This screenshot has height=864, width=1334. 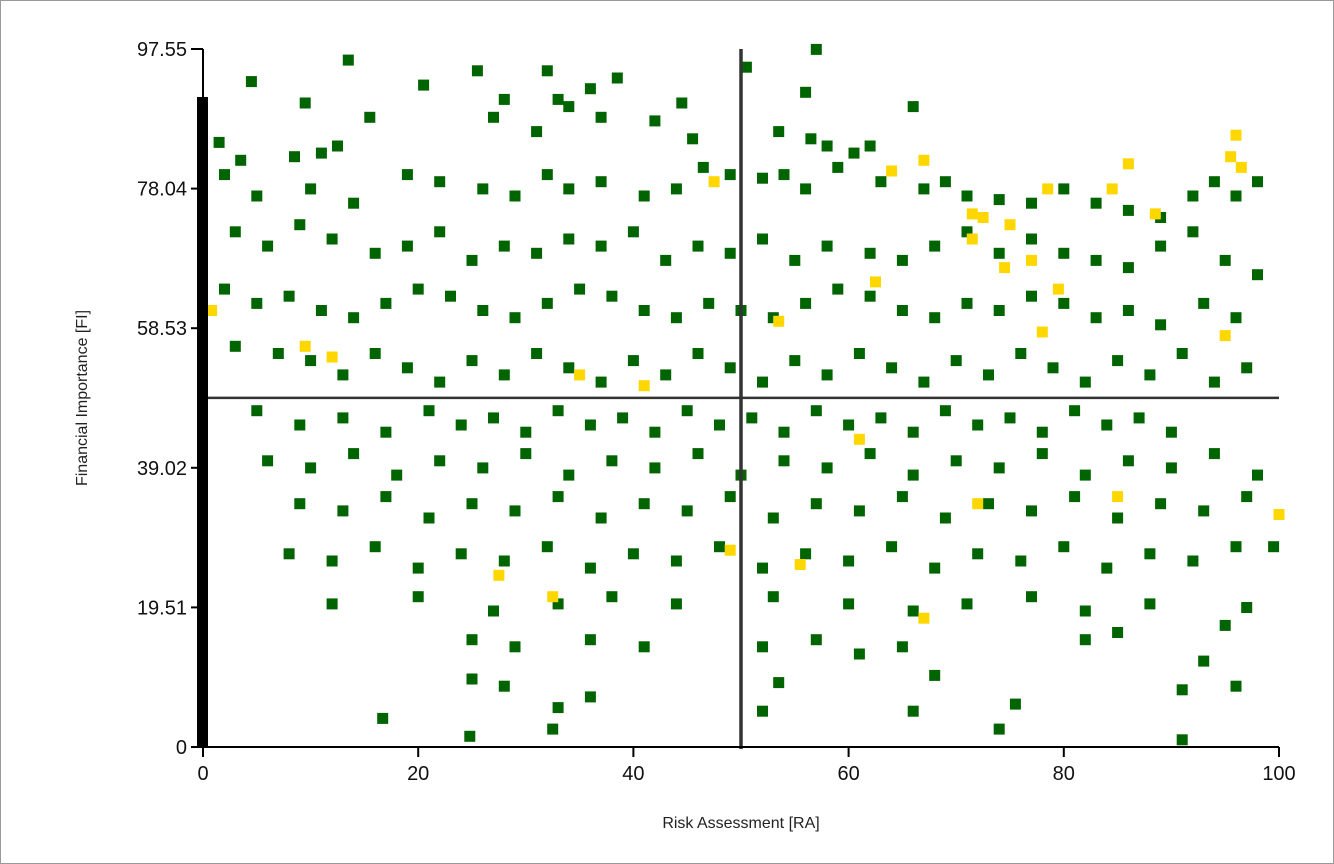 I want to click on y-tick-label: 78.04, so click(x=162, y=190).